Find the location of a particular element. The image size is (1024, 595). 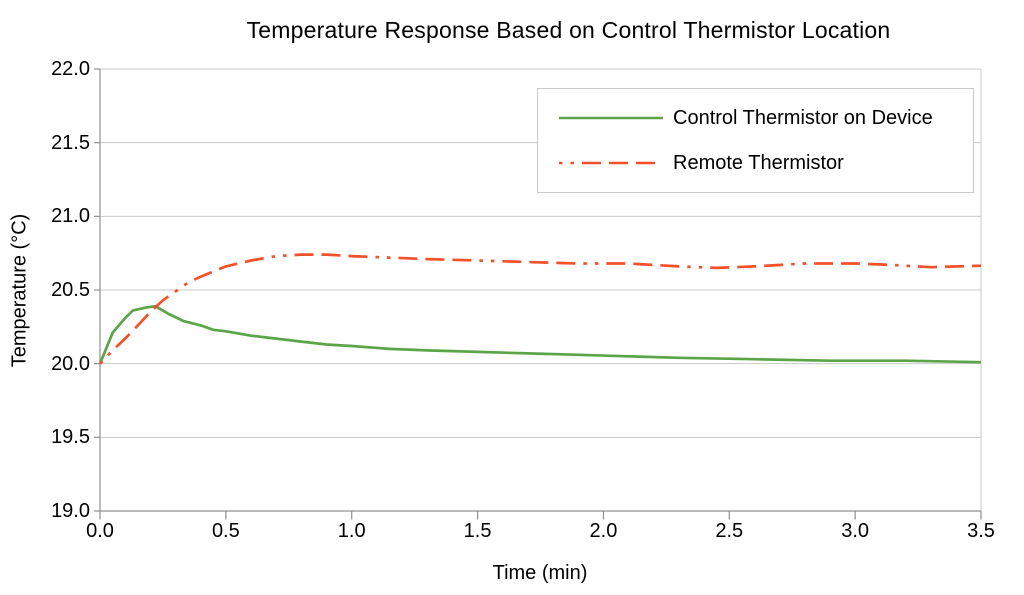

legend-label-control: Control Thermistor on Device is located at coordinates (803, 117).